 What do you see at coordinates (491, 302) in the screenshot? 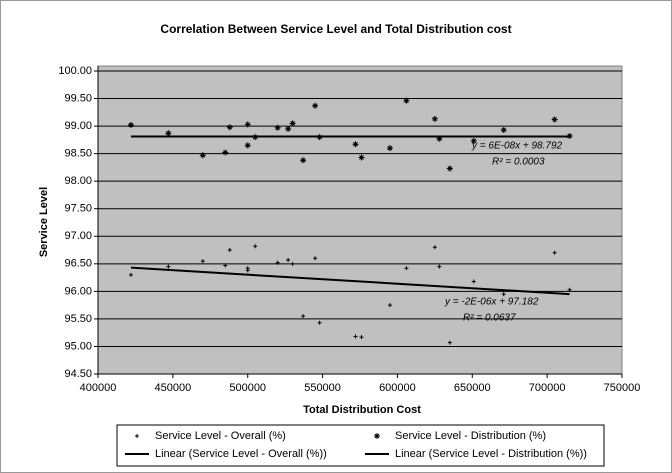
I see `trendline-equation: y = -2E-06x + 97.182` at bounding box center [491, 302].